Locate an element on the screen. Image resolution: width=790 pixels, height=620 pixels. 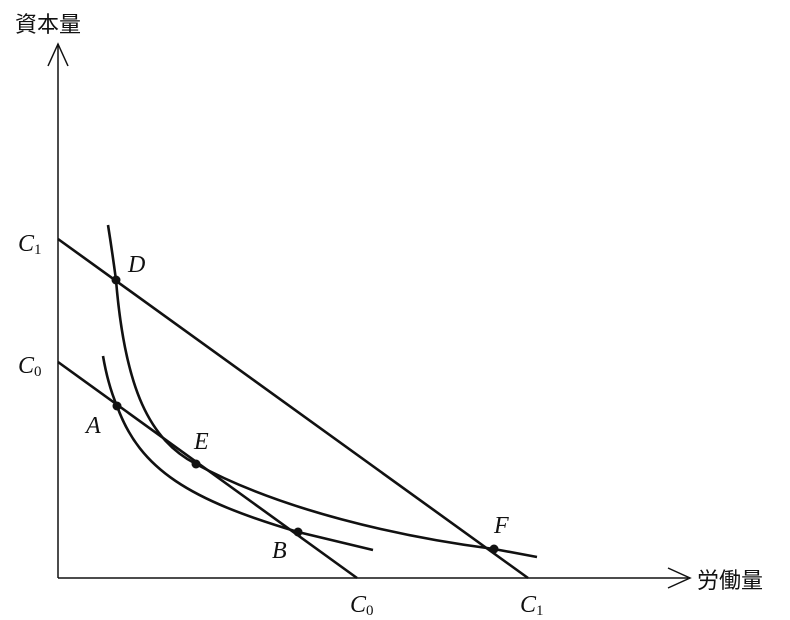
point-f is located at coordinates (494, 549).